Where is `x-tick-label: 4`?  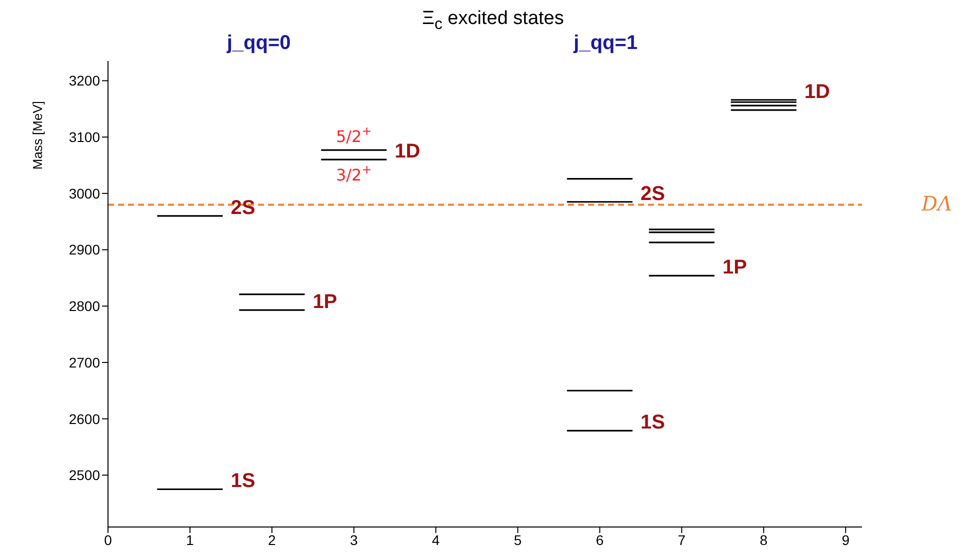 x-tick-label: 4 is located at coordinates (436, 540).